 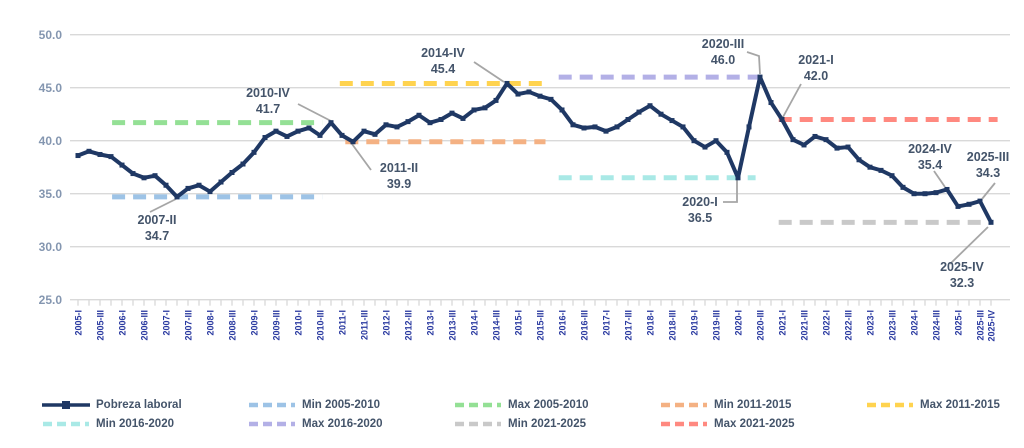 I want to click on x-axis-label: 2022-I, so click(x=827, y=323).